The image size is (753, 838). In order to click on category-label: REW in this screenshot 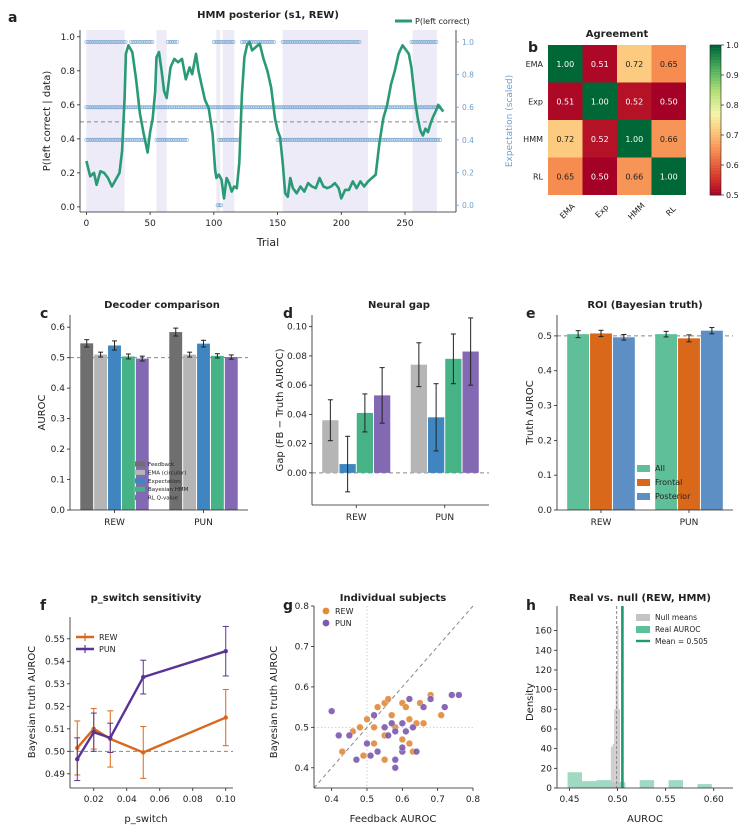, I will do `click(114, 523)`.